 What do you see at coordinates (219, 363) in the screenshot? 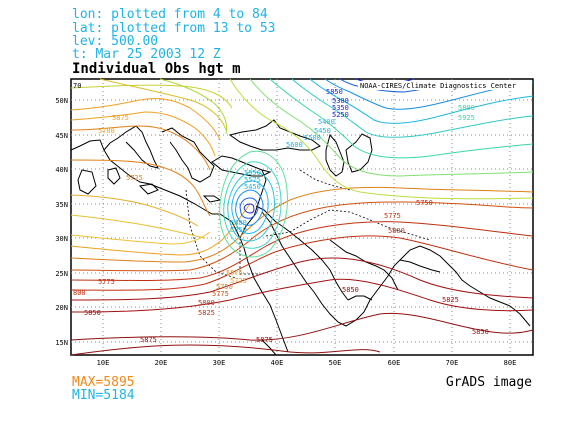
I see `lon-tick: 30E` at bounding box center [219, 363].